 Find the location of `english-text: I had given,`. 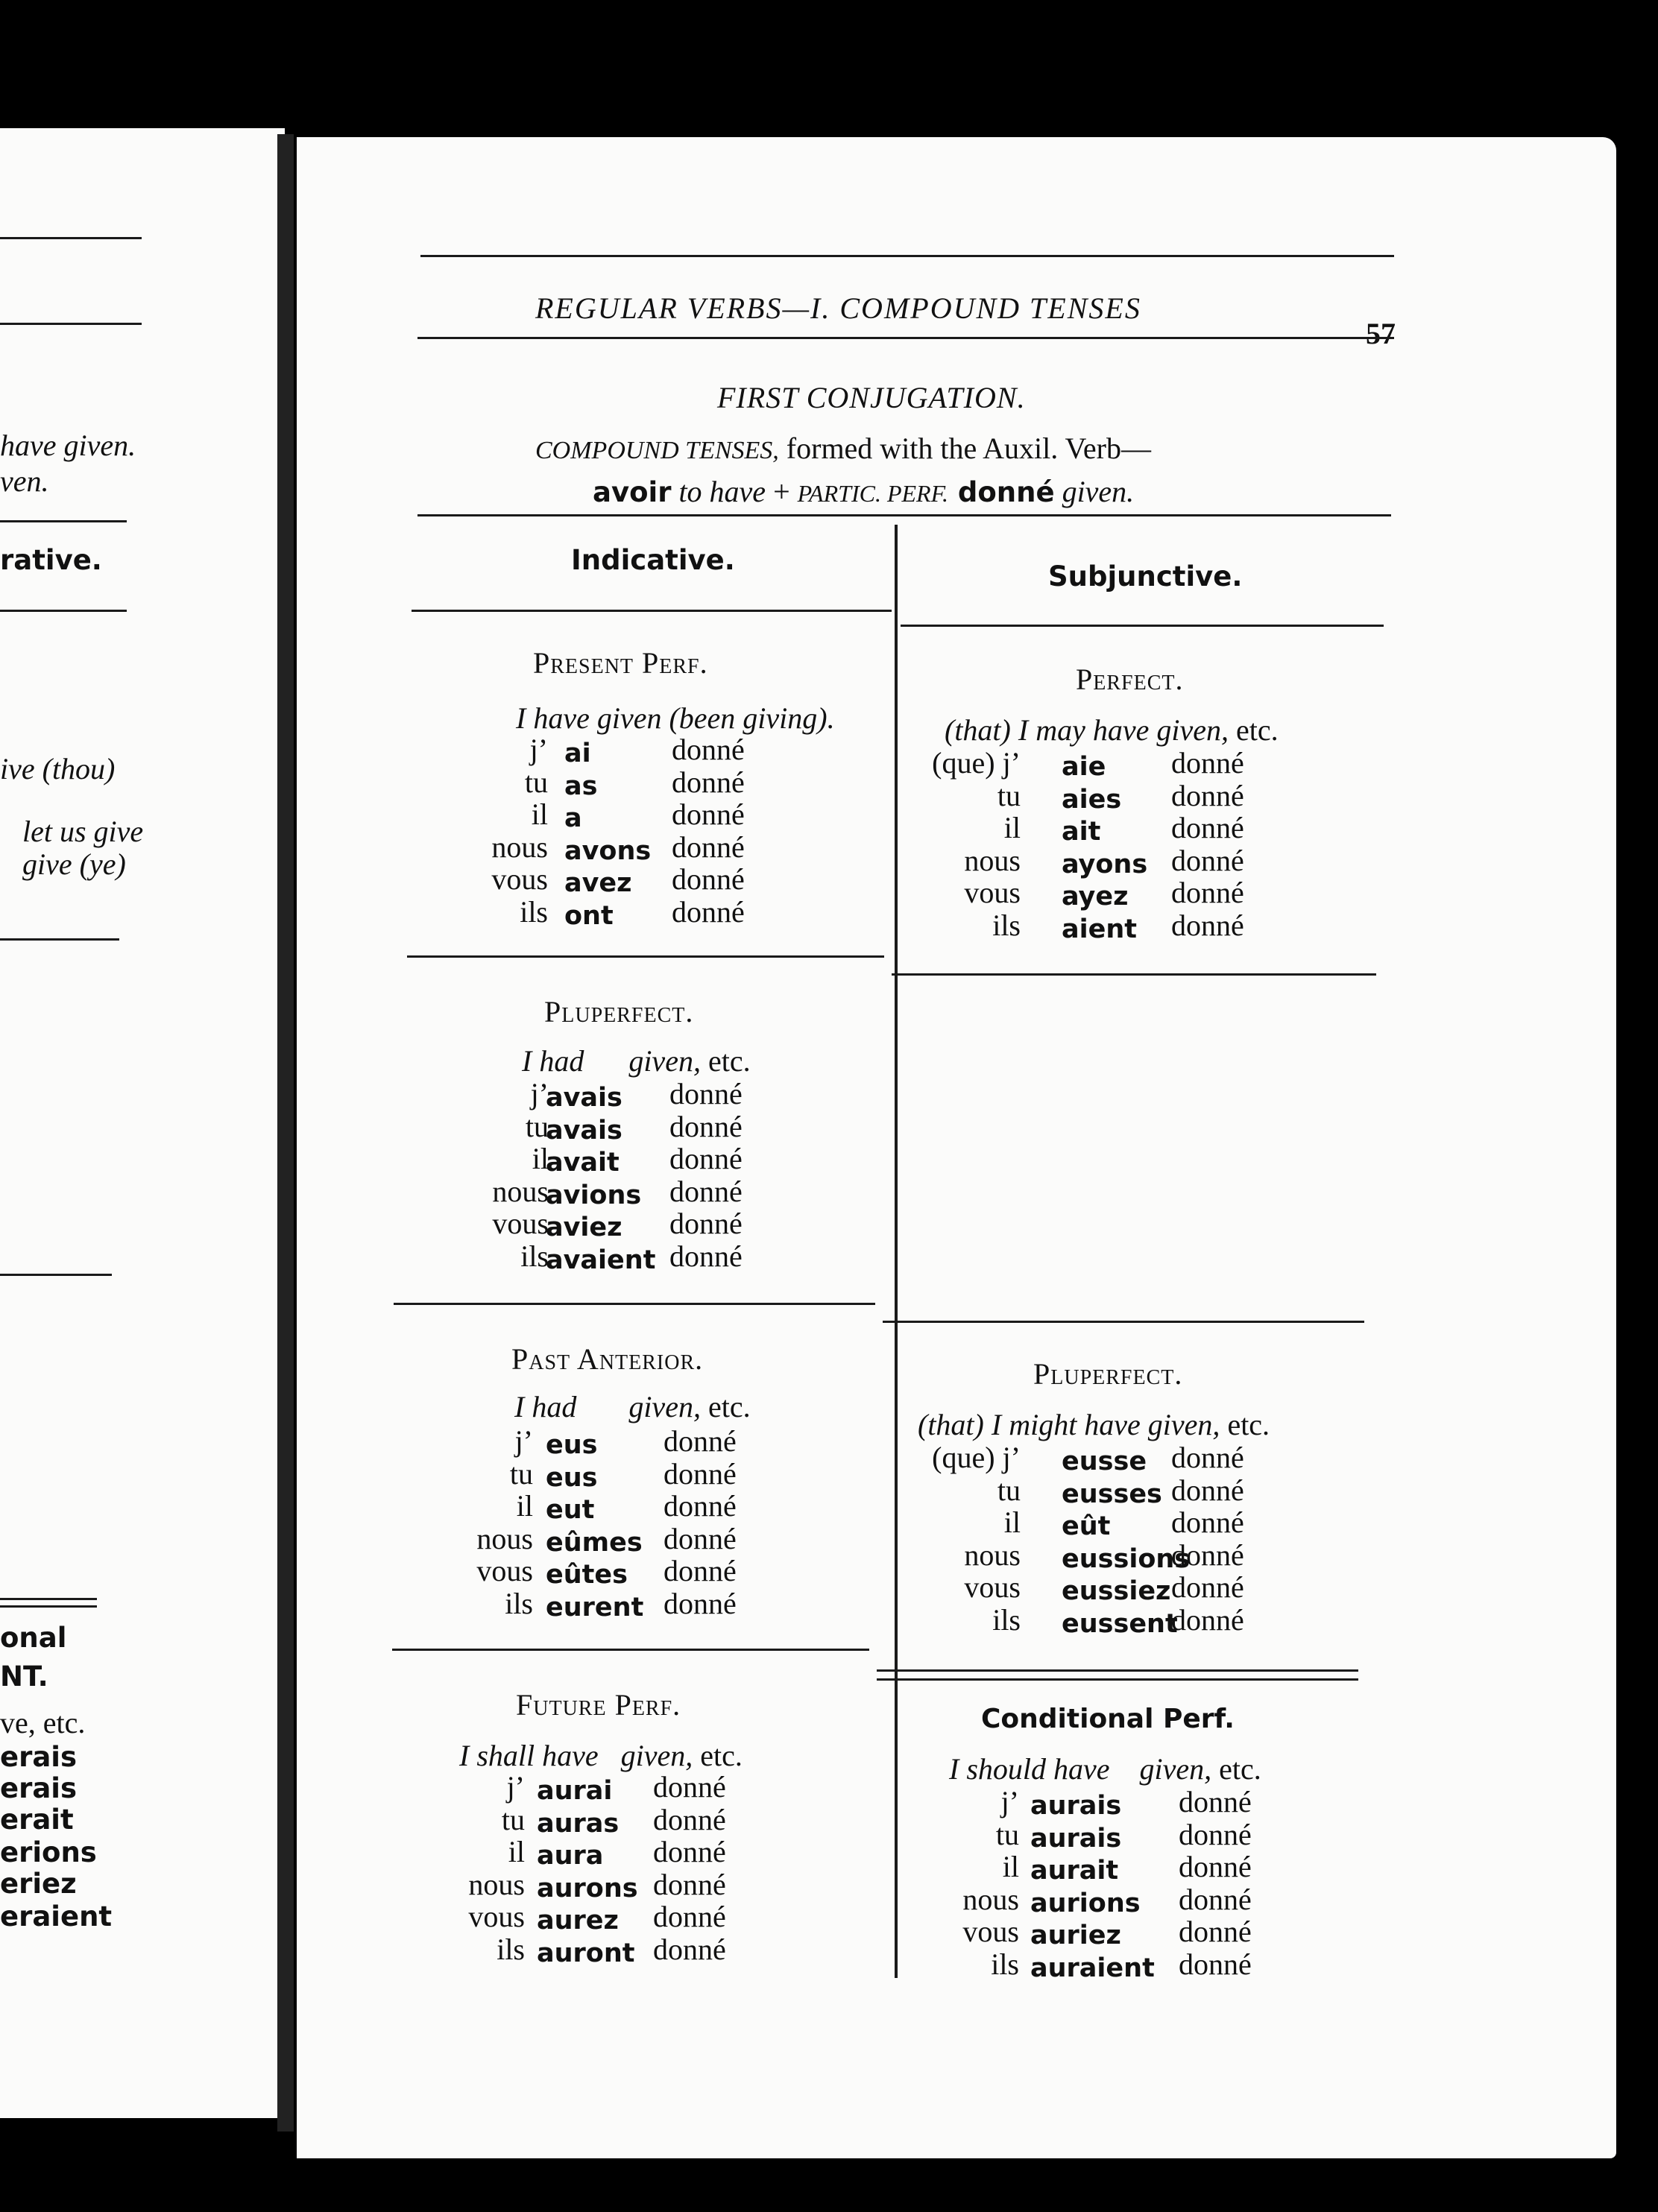

english-text: I had given, is located at coordinates (607, 1406).